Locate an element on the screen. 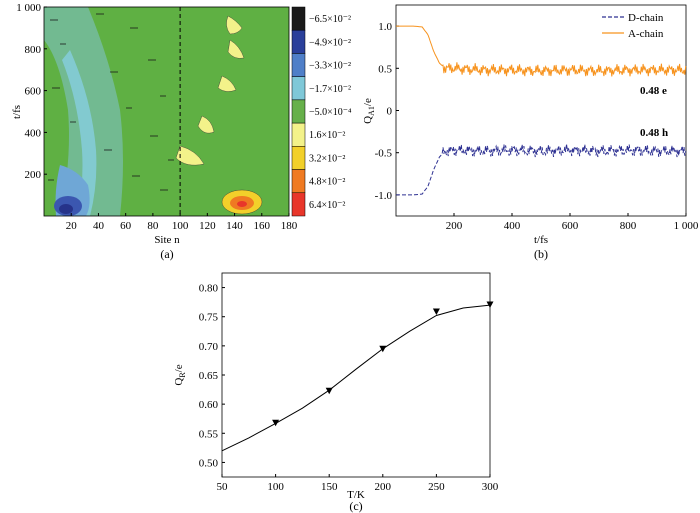 The width and height of the screenshot is (700, 513). colorbar-label: −3.3×10⁻² is located at coordinates (330, 66).